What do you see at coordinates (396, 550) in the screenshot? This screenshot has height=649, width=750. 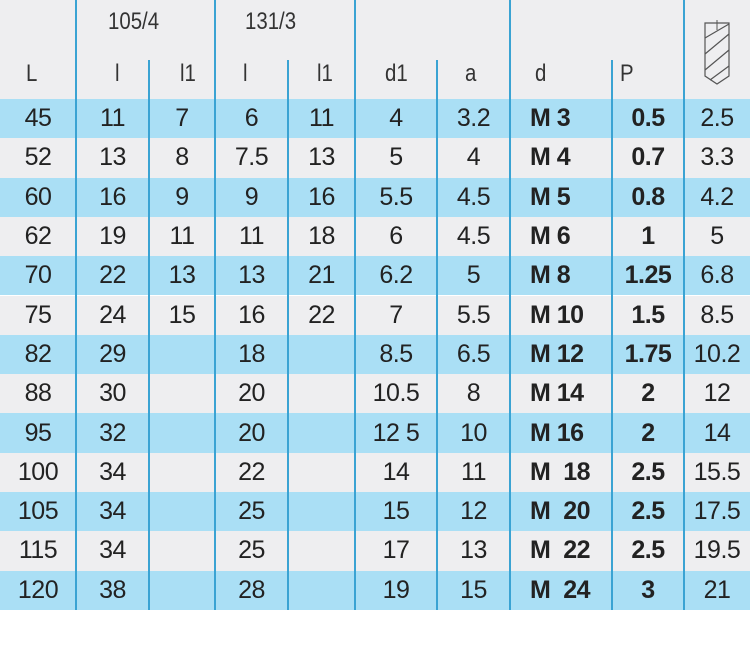 I see `cell-d1: 17` at bounding box center [396, 550].